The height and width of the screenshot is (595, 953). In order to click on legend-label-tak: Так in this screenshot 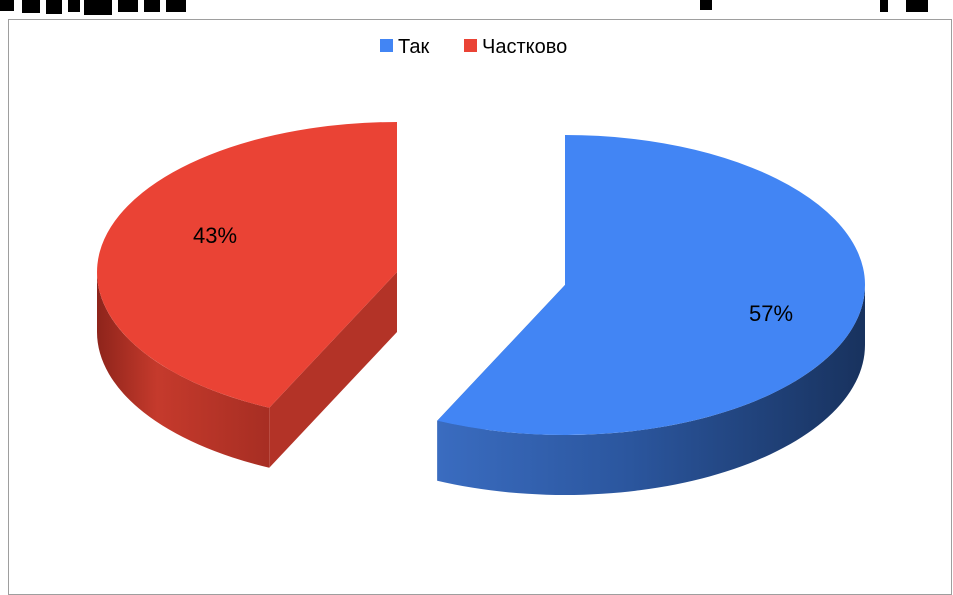, I will do `click(413, 47)`.